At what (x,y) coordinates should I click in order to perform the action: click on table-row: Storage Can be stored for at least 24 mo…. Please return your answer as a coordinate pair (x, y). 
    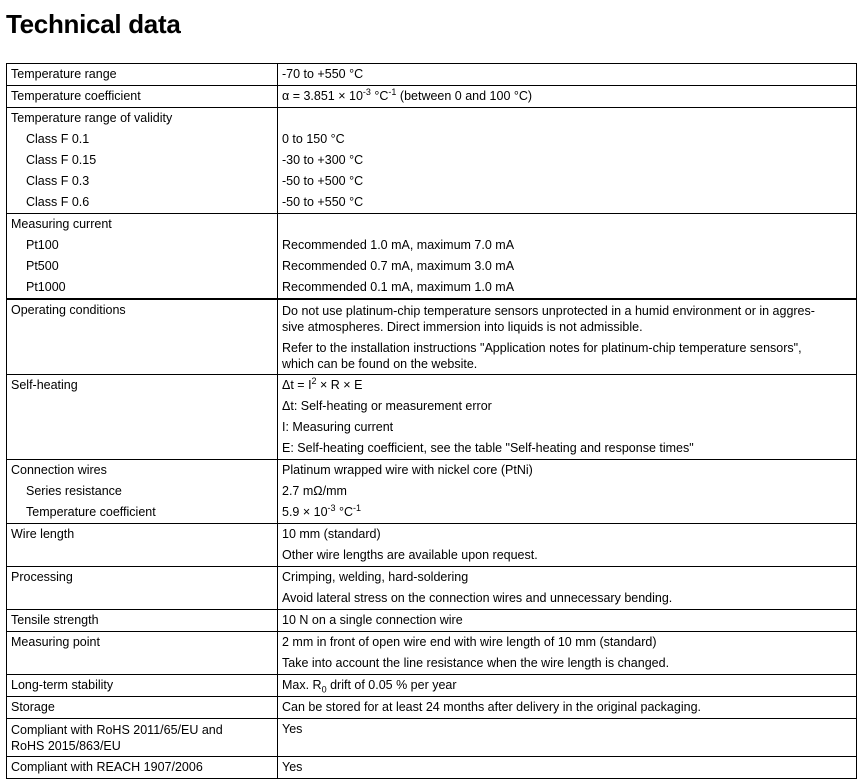
    Looking at the image, I should click on (431, 707).